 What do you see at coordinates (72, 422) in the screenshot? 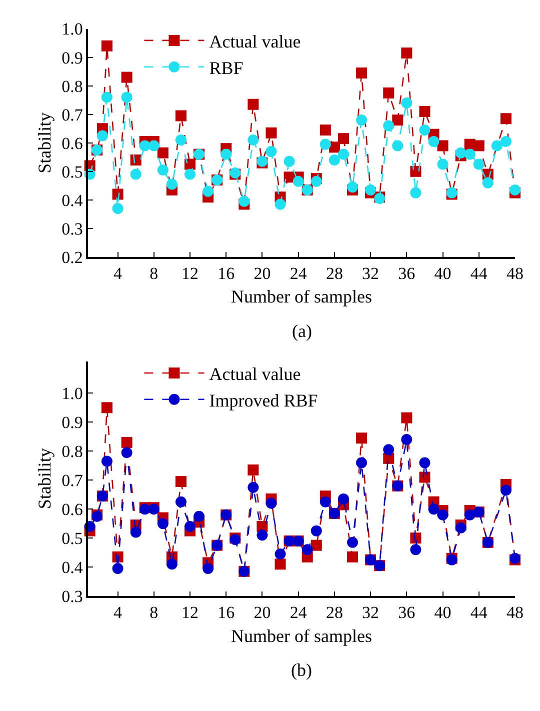
I see `y-tick-label: 0.9` at bounding box center [72, 422].